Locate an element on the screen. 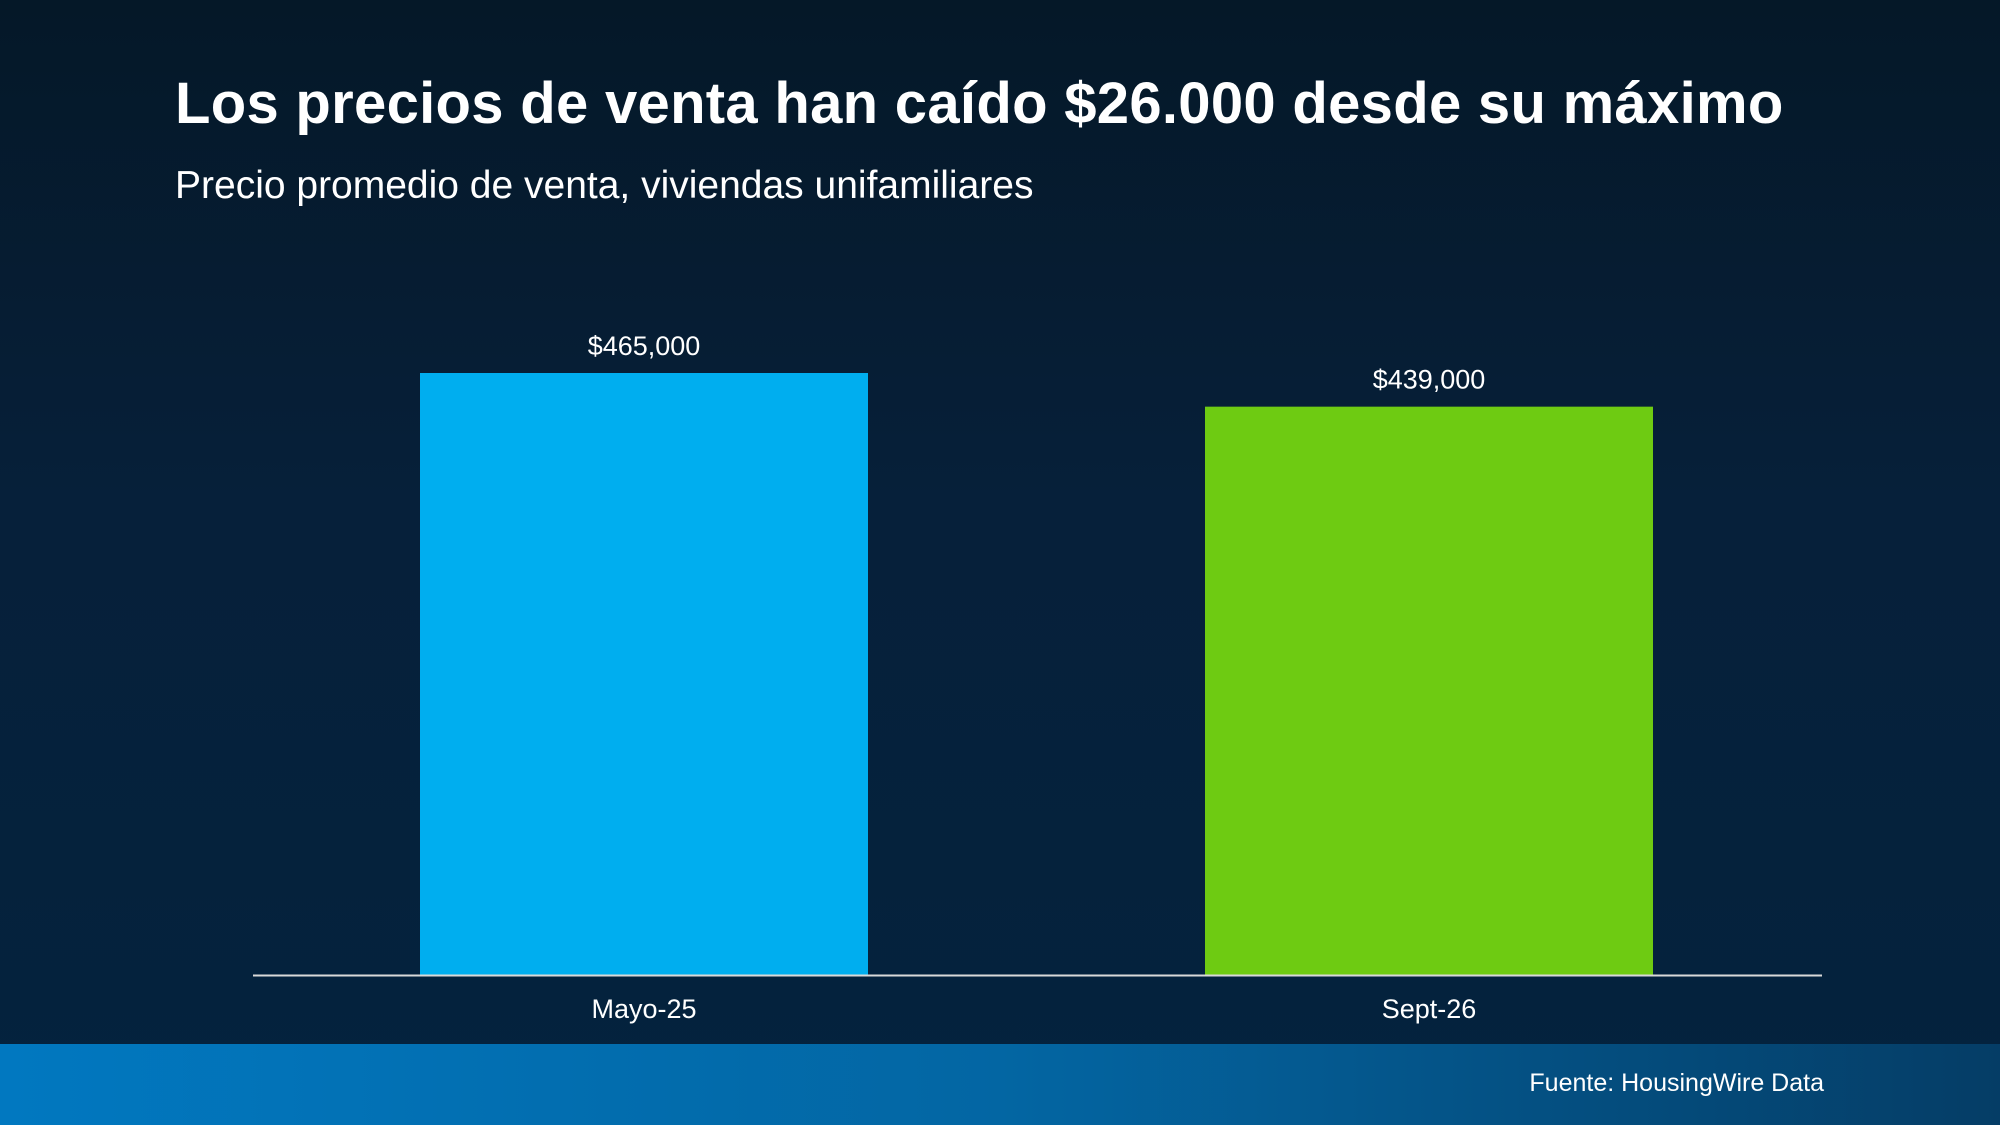 This screenshot has height=1125, width=2000. x-tick-label: Sept-26 is located at coordinates (1429, 1009).